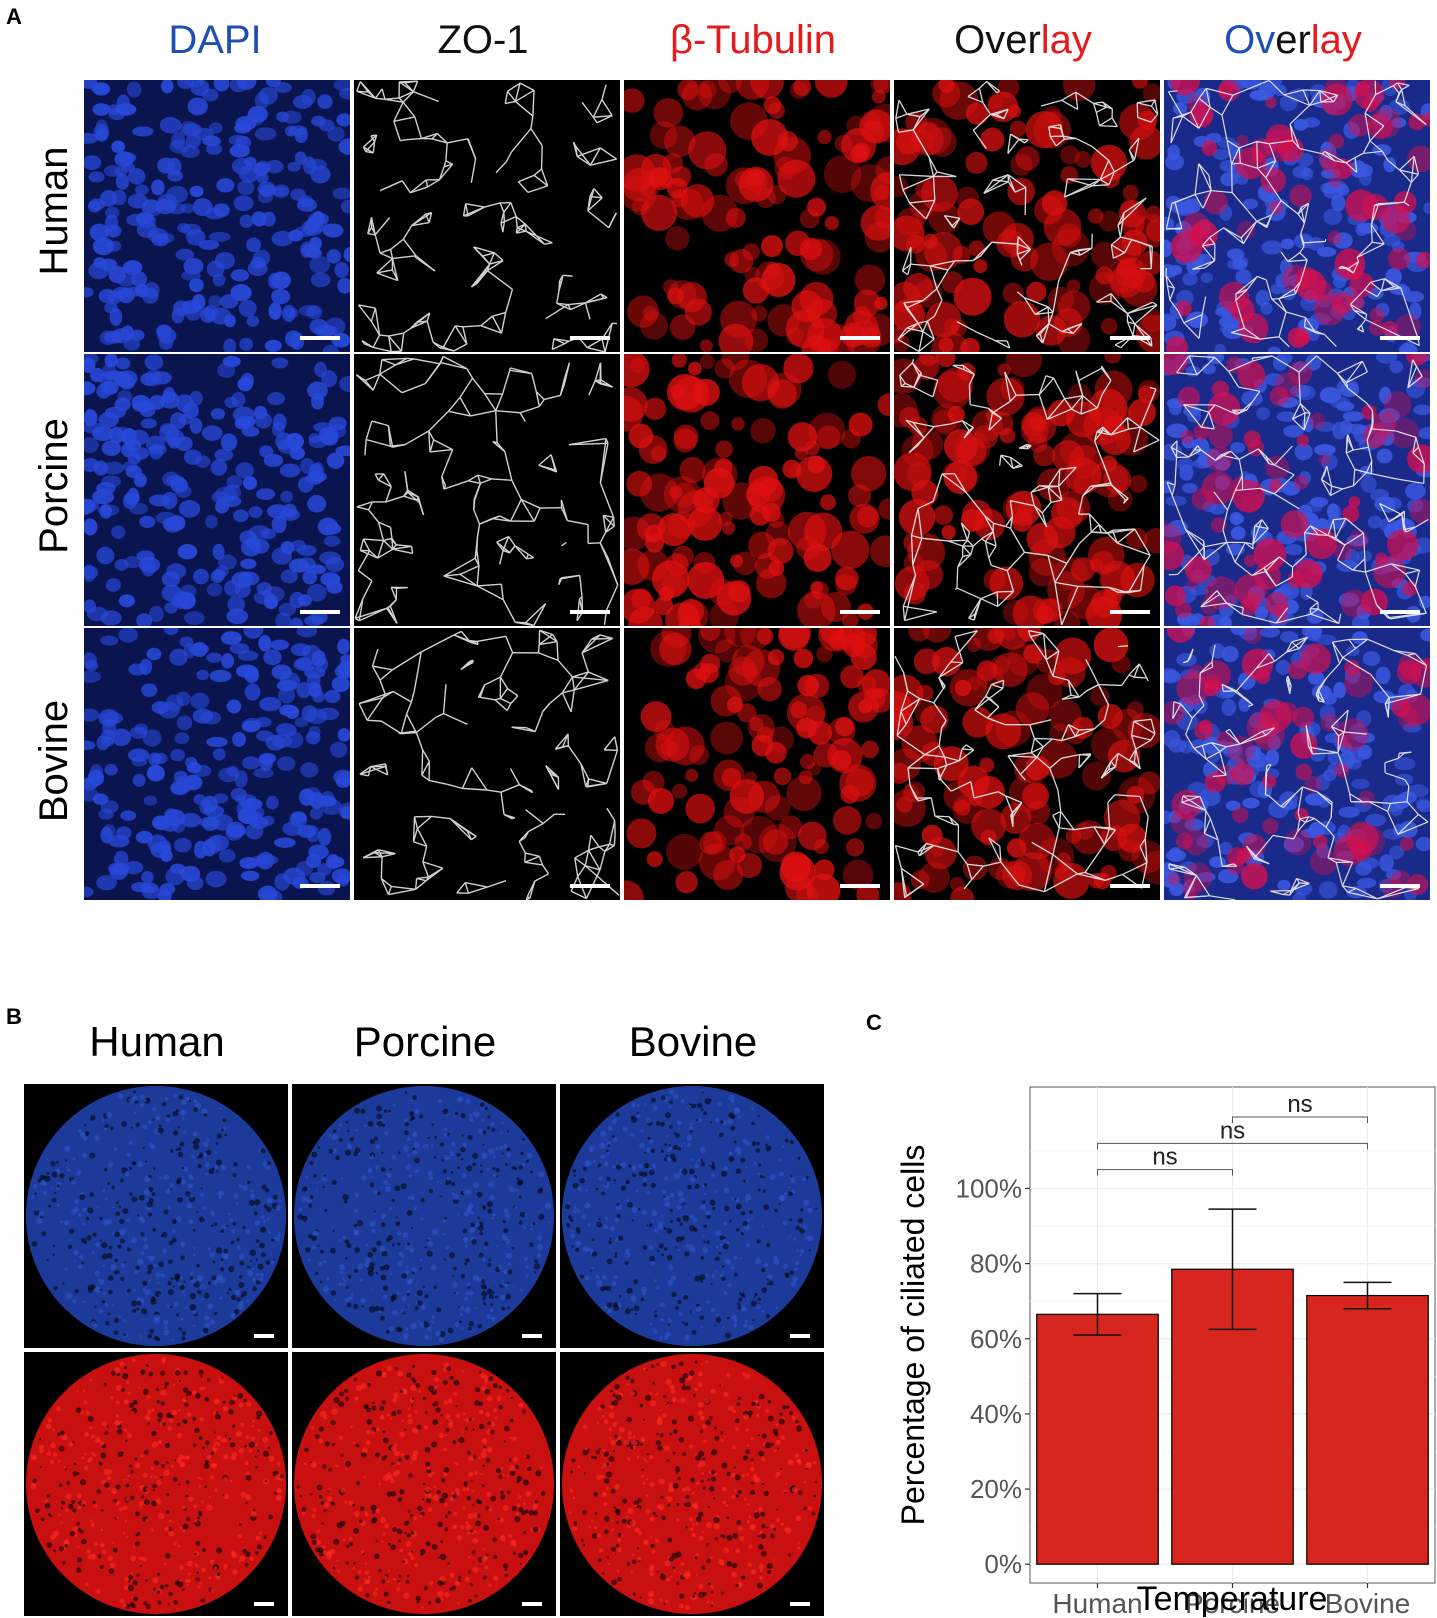  What do you see at coordinates (215, 40) in the screenshot?
I see `column-header-dapi: DAPI` at bounding box center [215, 40].